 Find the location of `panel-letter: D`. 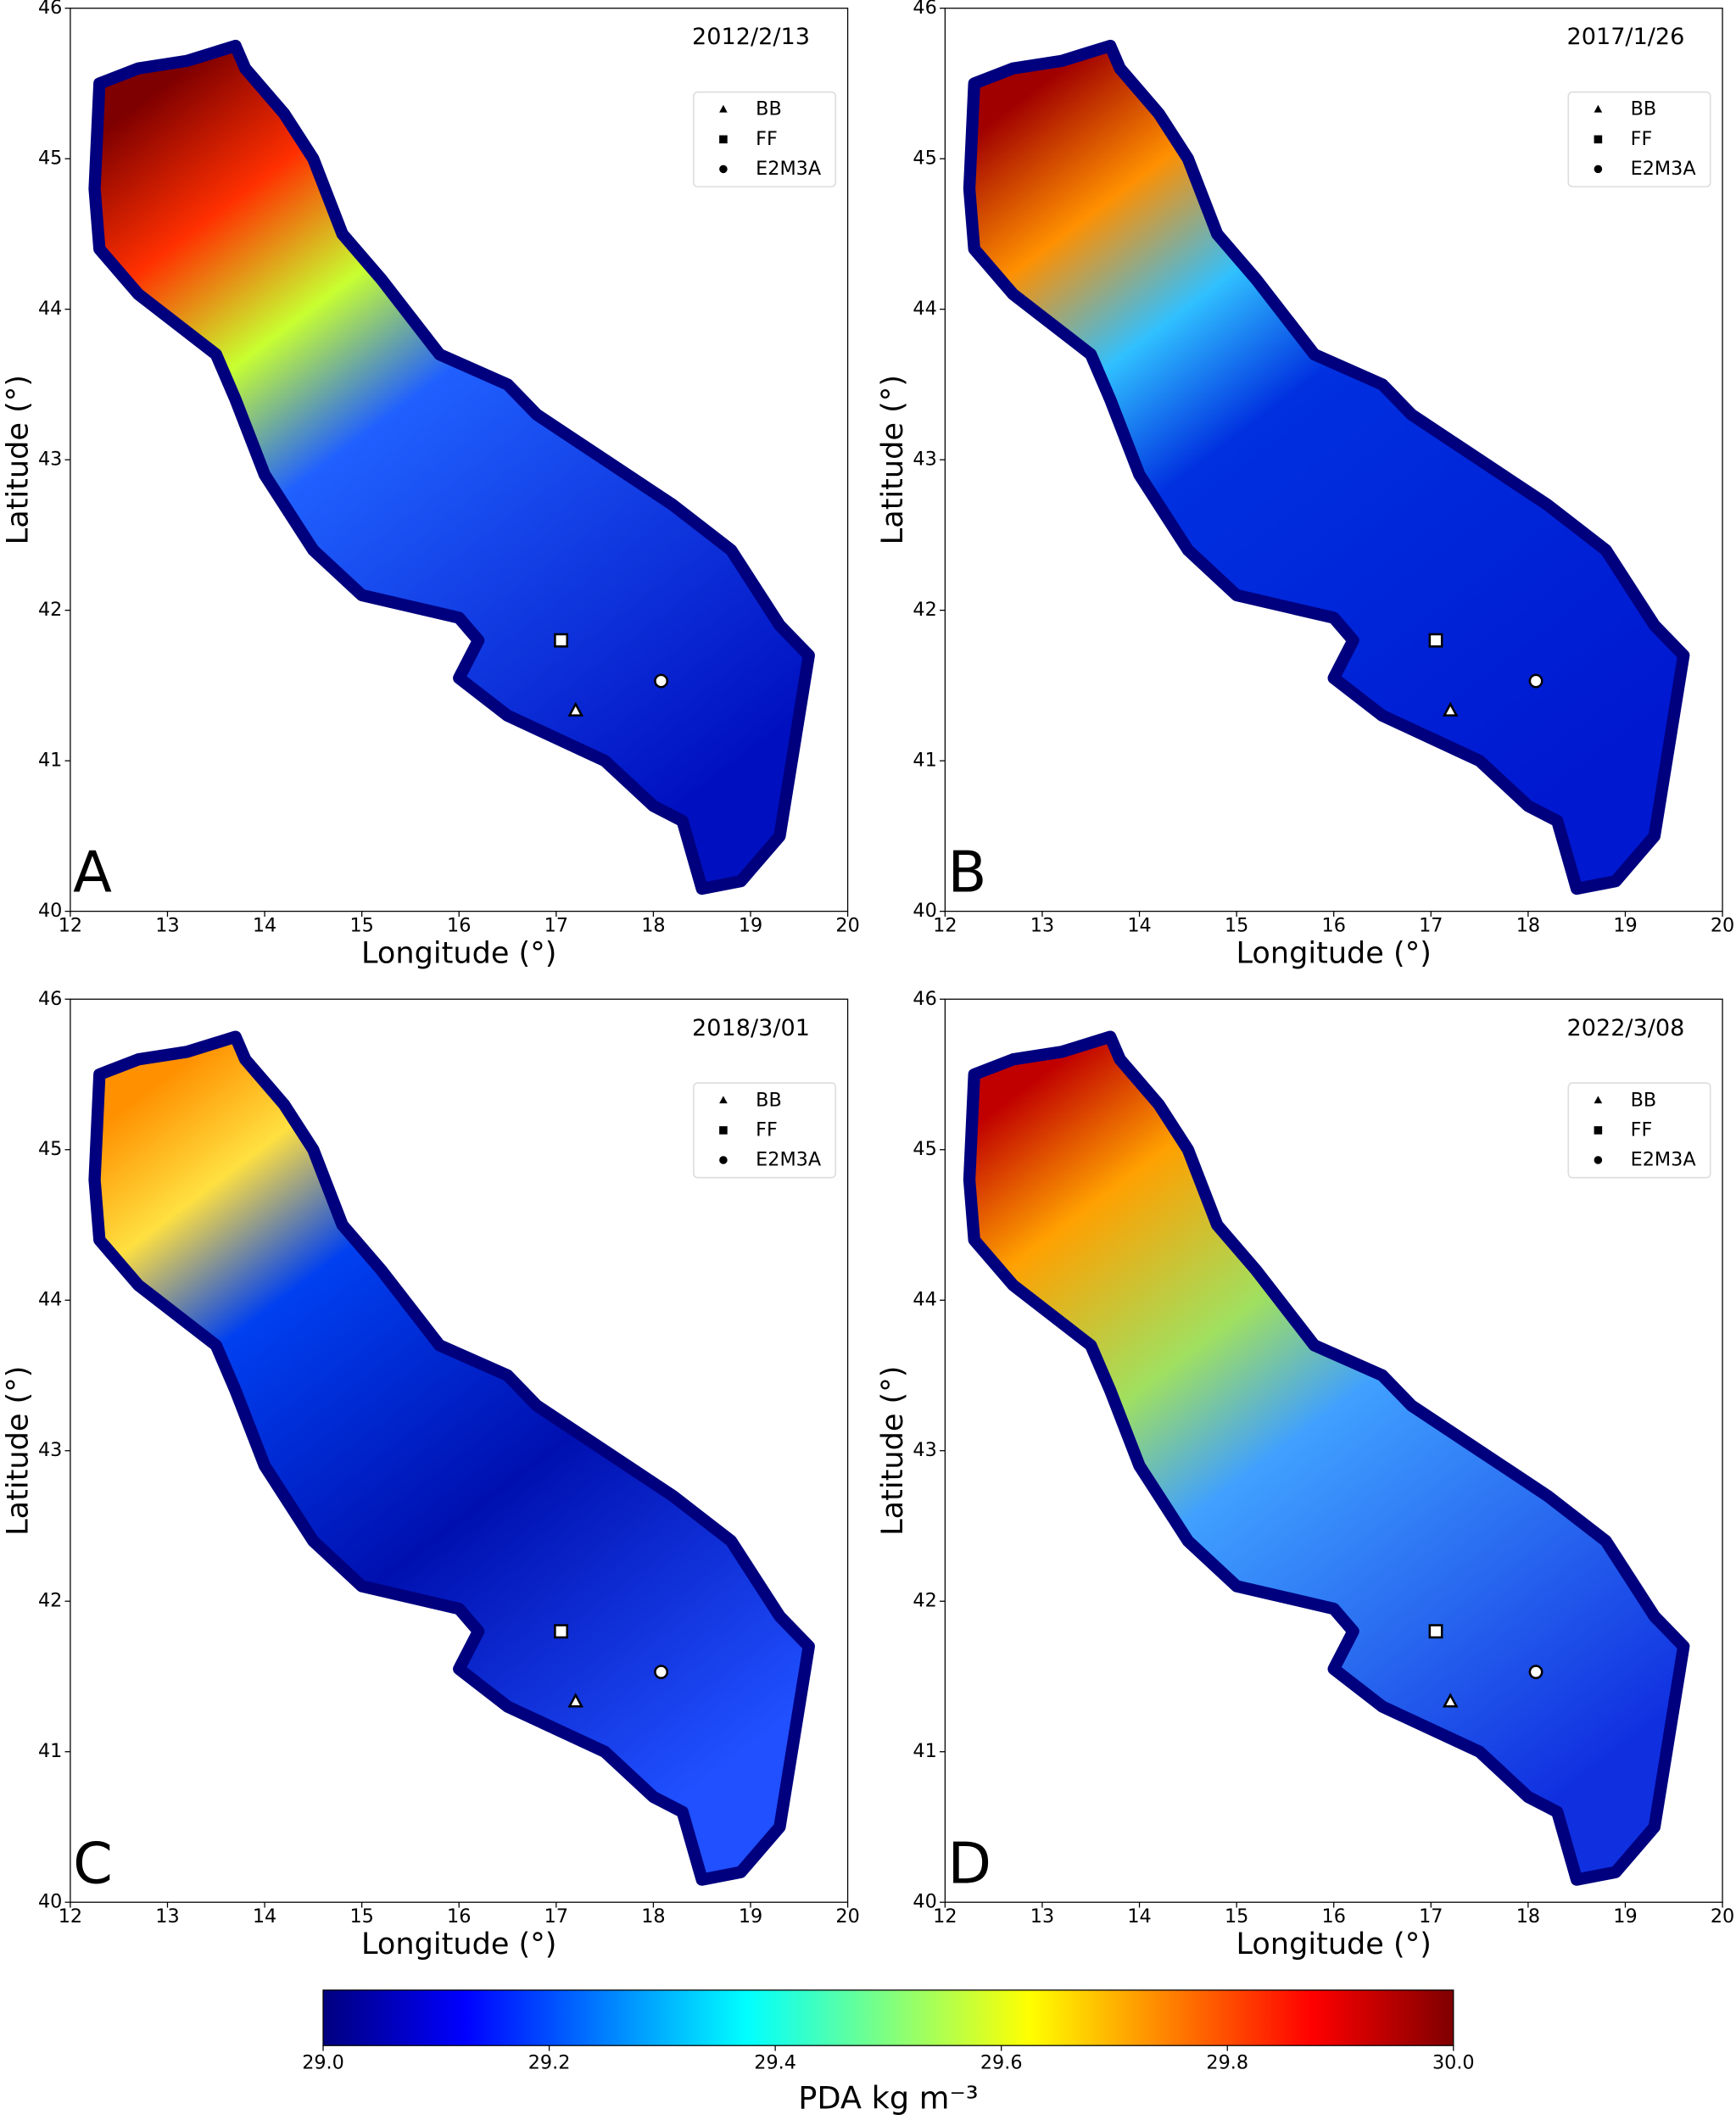

panel-letter: D is located at coordinates (970, 1863).